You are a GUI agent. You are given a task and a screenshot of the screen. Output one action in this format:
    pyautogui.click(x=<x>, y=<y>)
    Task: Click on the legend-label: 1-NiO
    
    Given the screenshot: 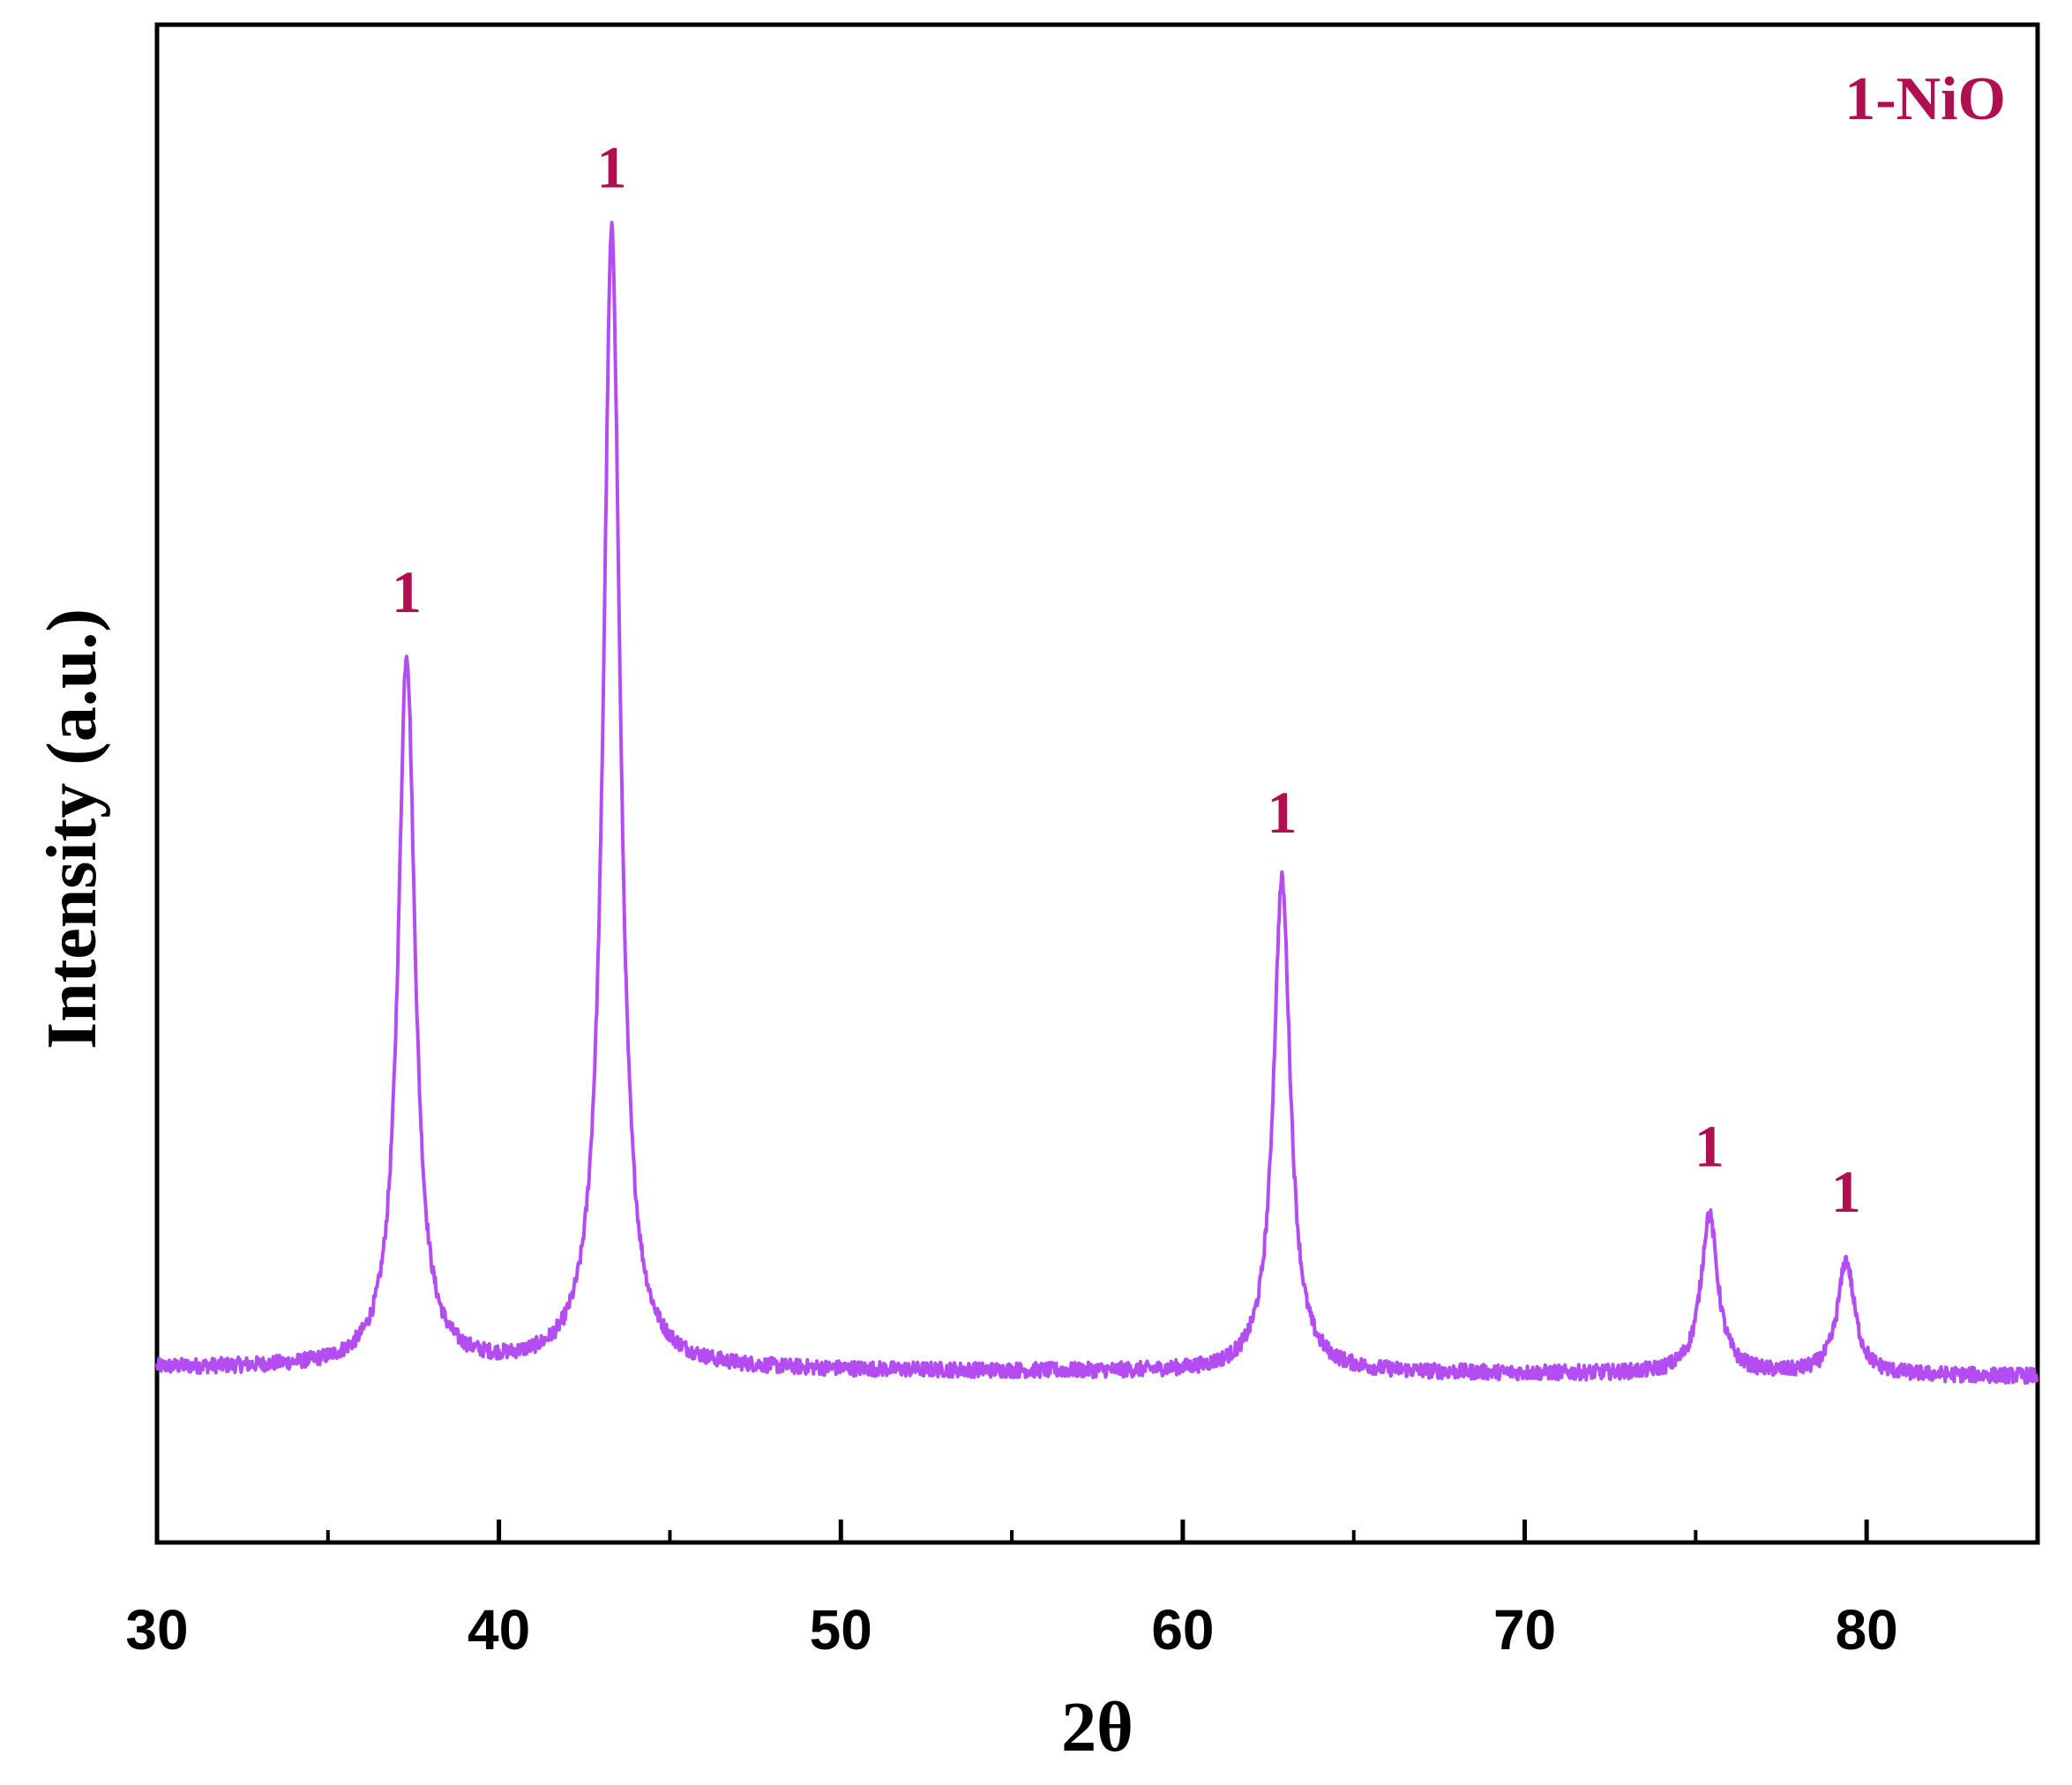 What is the action you would take?
    pyautogui.click(x=1925, y=99)
    